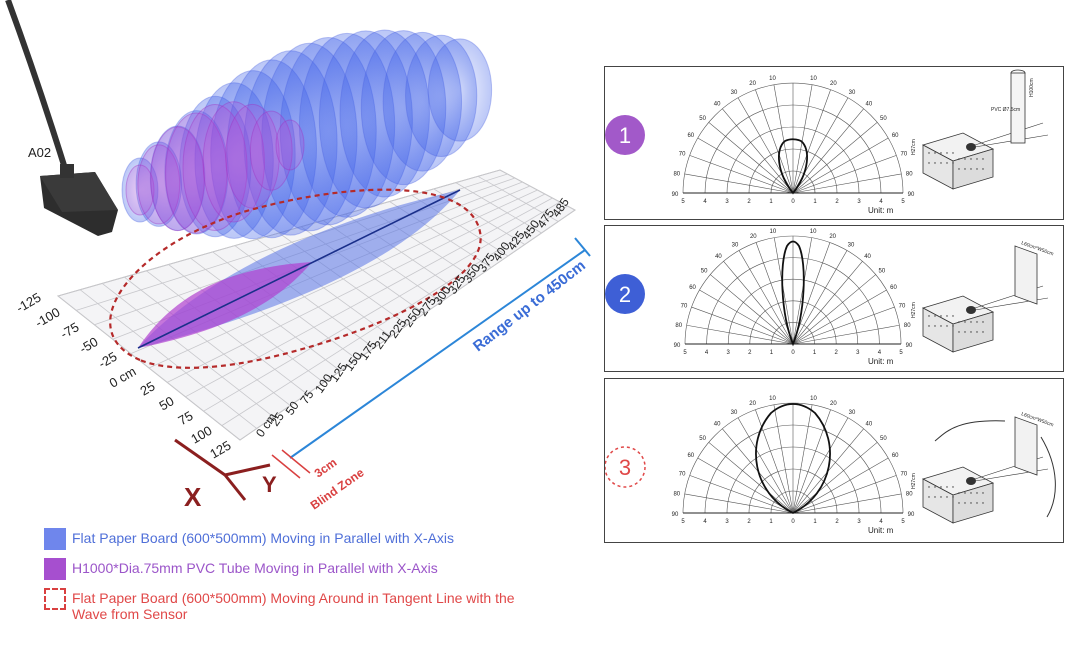  I want to click on blind-zone-mark, so click(296, 461).